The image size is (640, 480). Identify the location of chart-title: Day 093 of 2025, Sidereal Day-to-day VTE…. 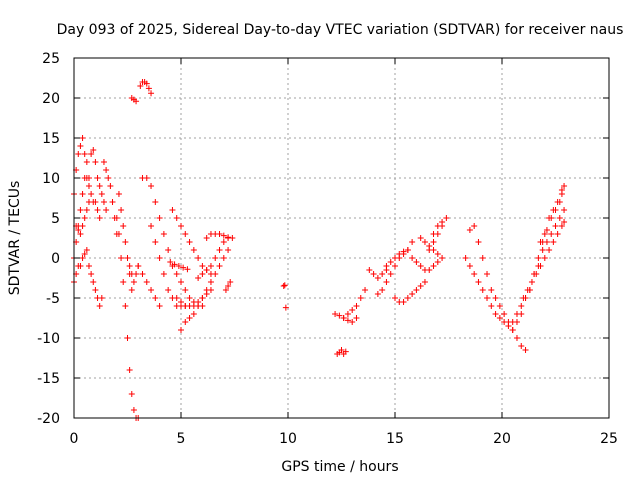
(340, 30).